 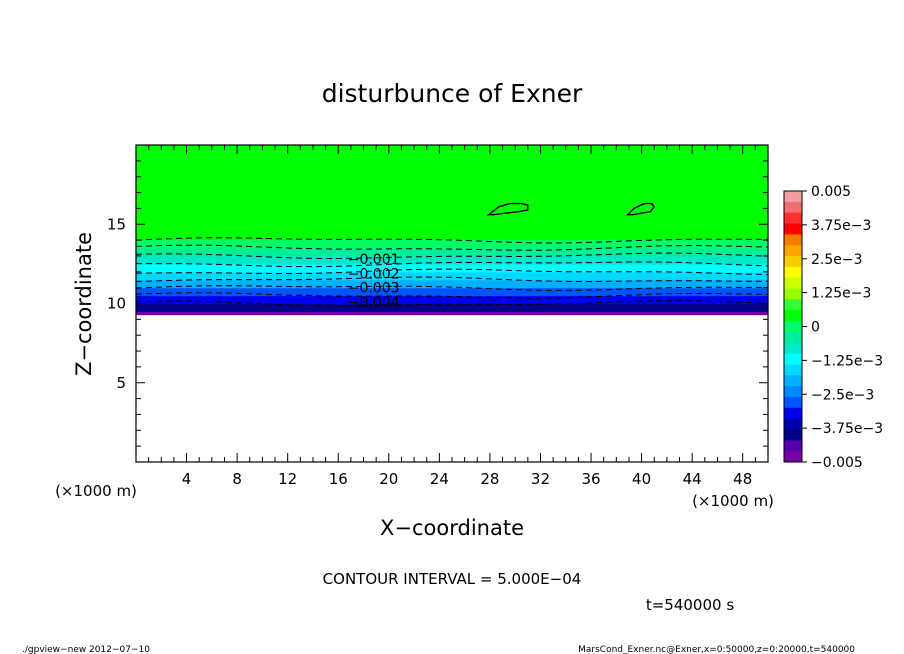 What do you see at coordinates (121, 383) in the screenshot?
I see `y-tick-label: 5` at bounding box center [121, 383].